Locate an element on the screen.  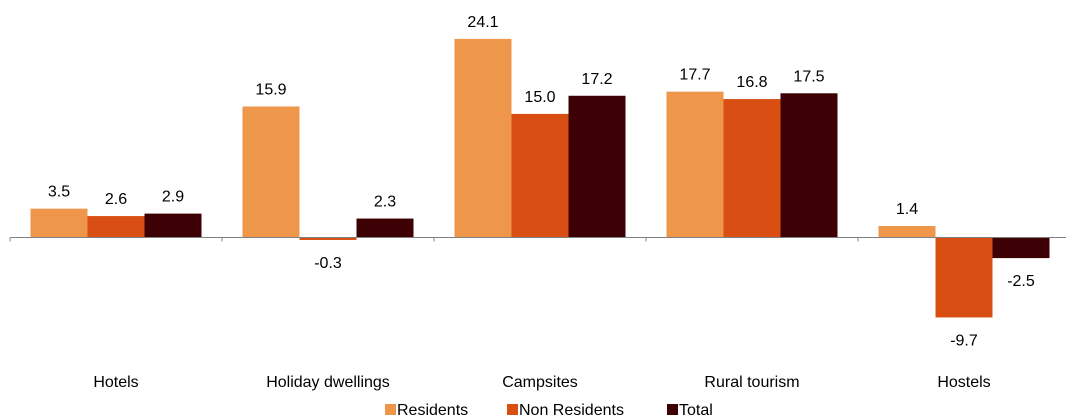
category-label-holiday-dwellings: Holiday dwellings is located at coordinates (328, 382).